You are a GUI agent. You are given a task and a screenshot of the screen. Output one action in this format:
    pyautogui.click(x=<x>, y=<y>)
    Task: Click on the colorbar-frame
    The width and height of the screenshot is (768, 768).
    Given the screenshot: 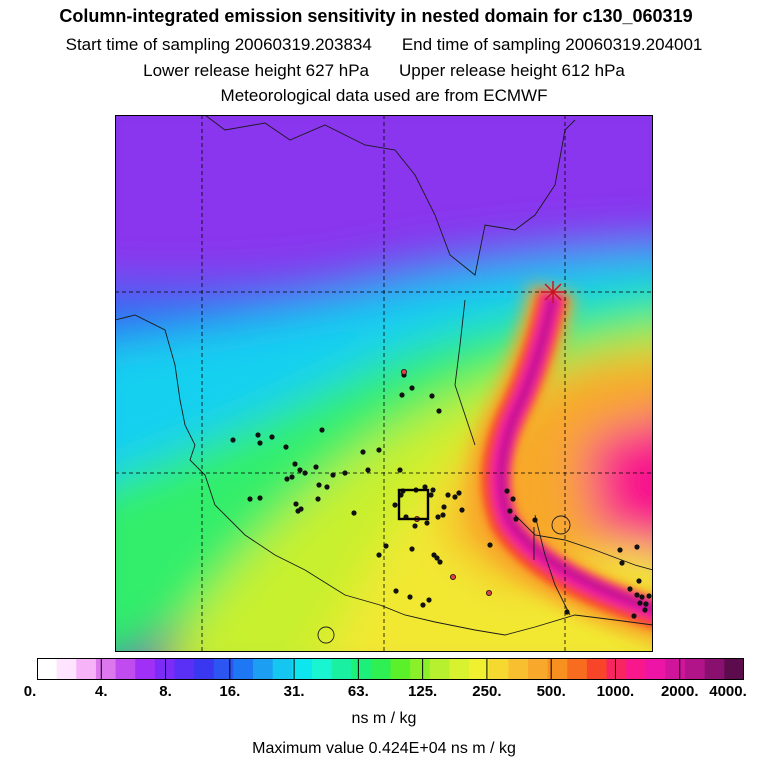 What is the action you would take?
    pyautogui.click(x=390, y=669)
    